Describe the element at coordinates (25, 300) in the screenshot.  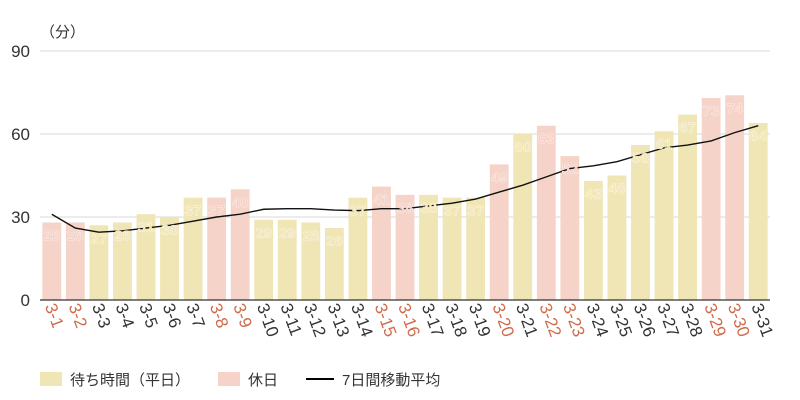
I see `y-tick-label: 0` at that location.